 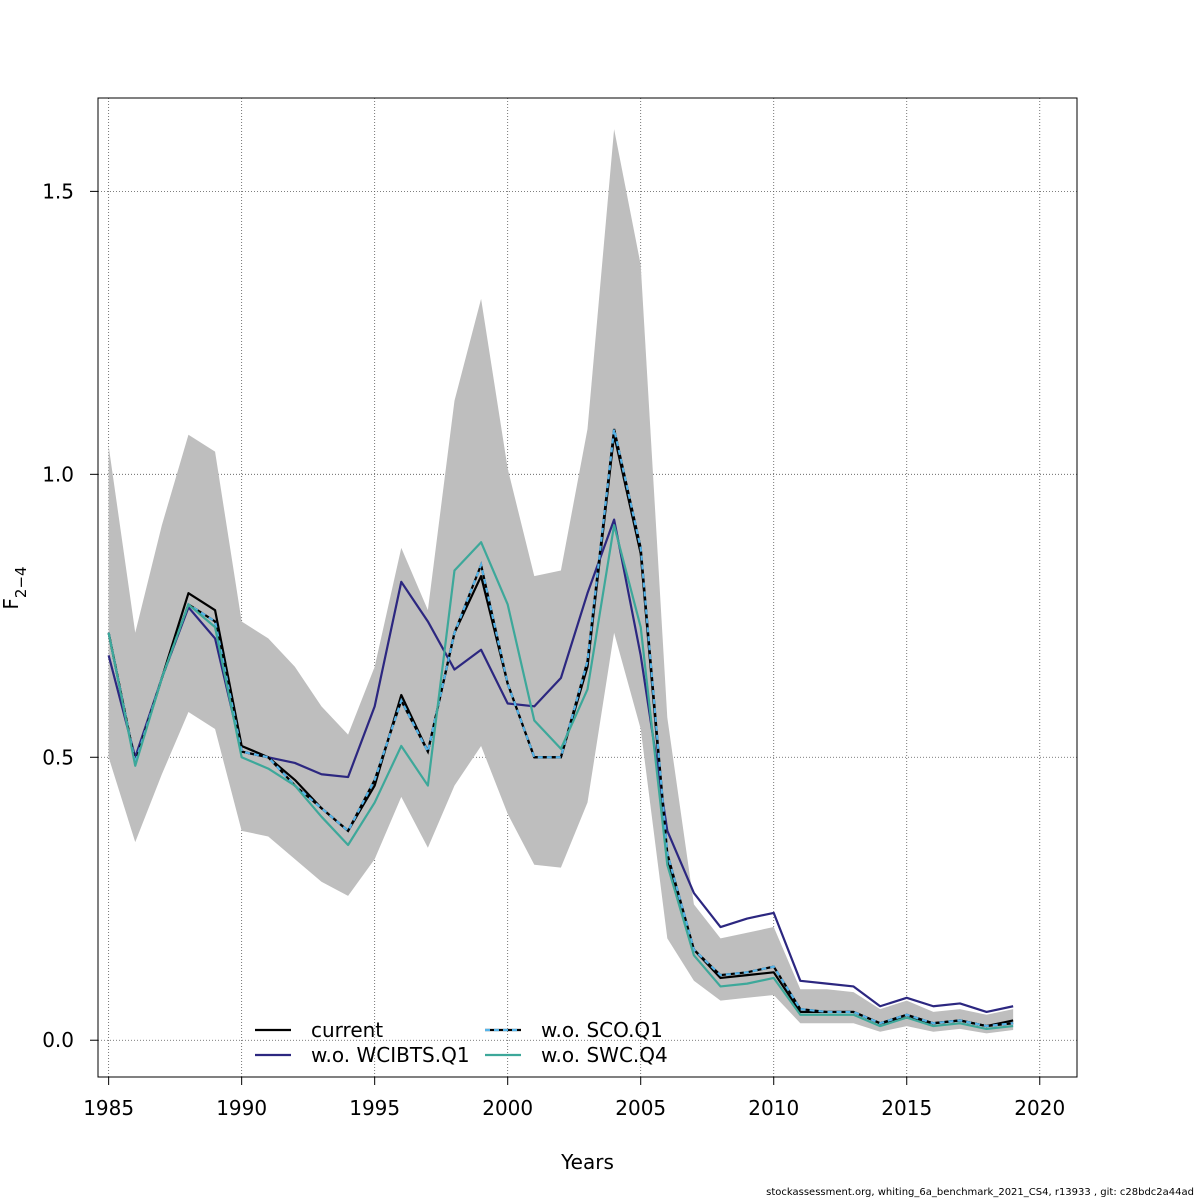 I want to click on legend-label: w.o. WCIBTS.Q1, so click(x=390, y=1055).